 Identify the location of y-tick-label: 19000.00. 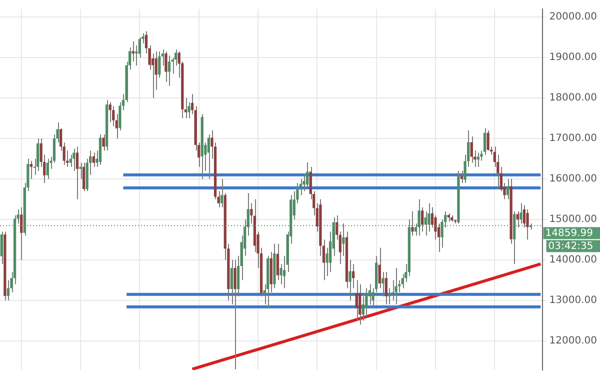
(573, 58).